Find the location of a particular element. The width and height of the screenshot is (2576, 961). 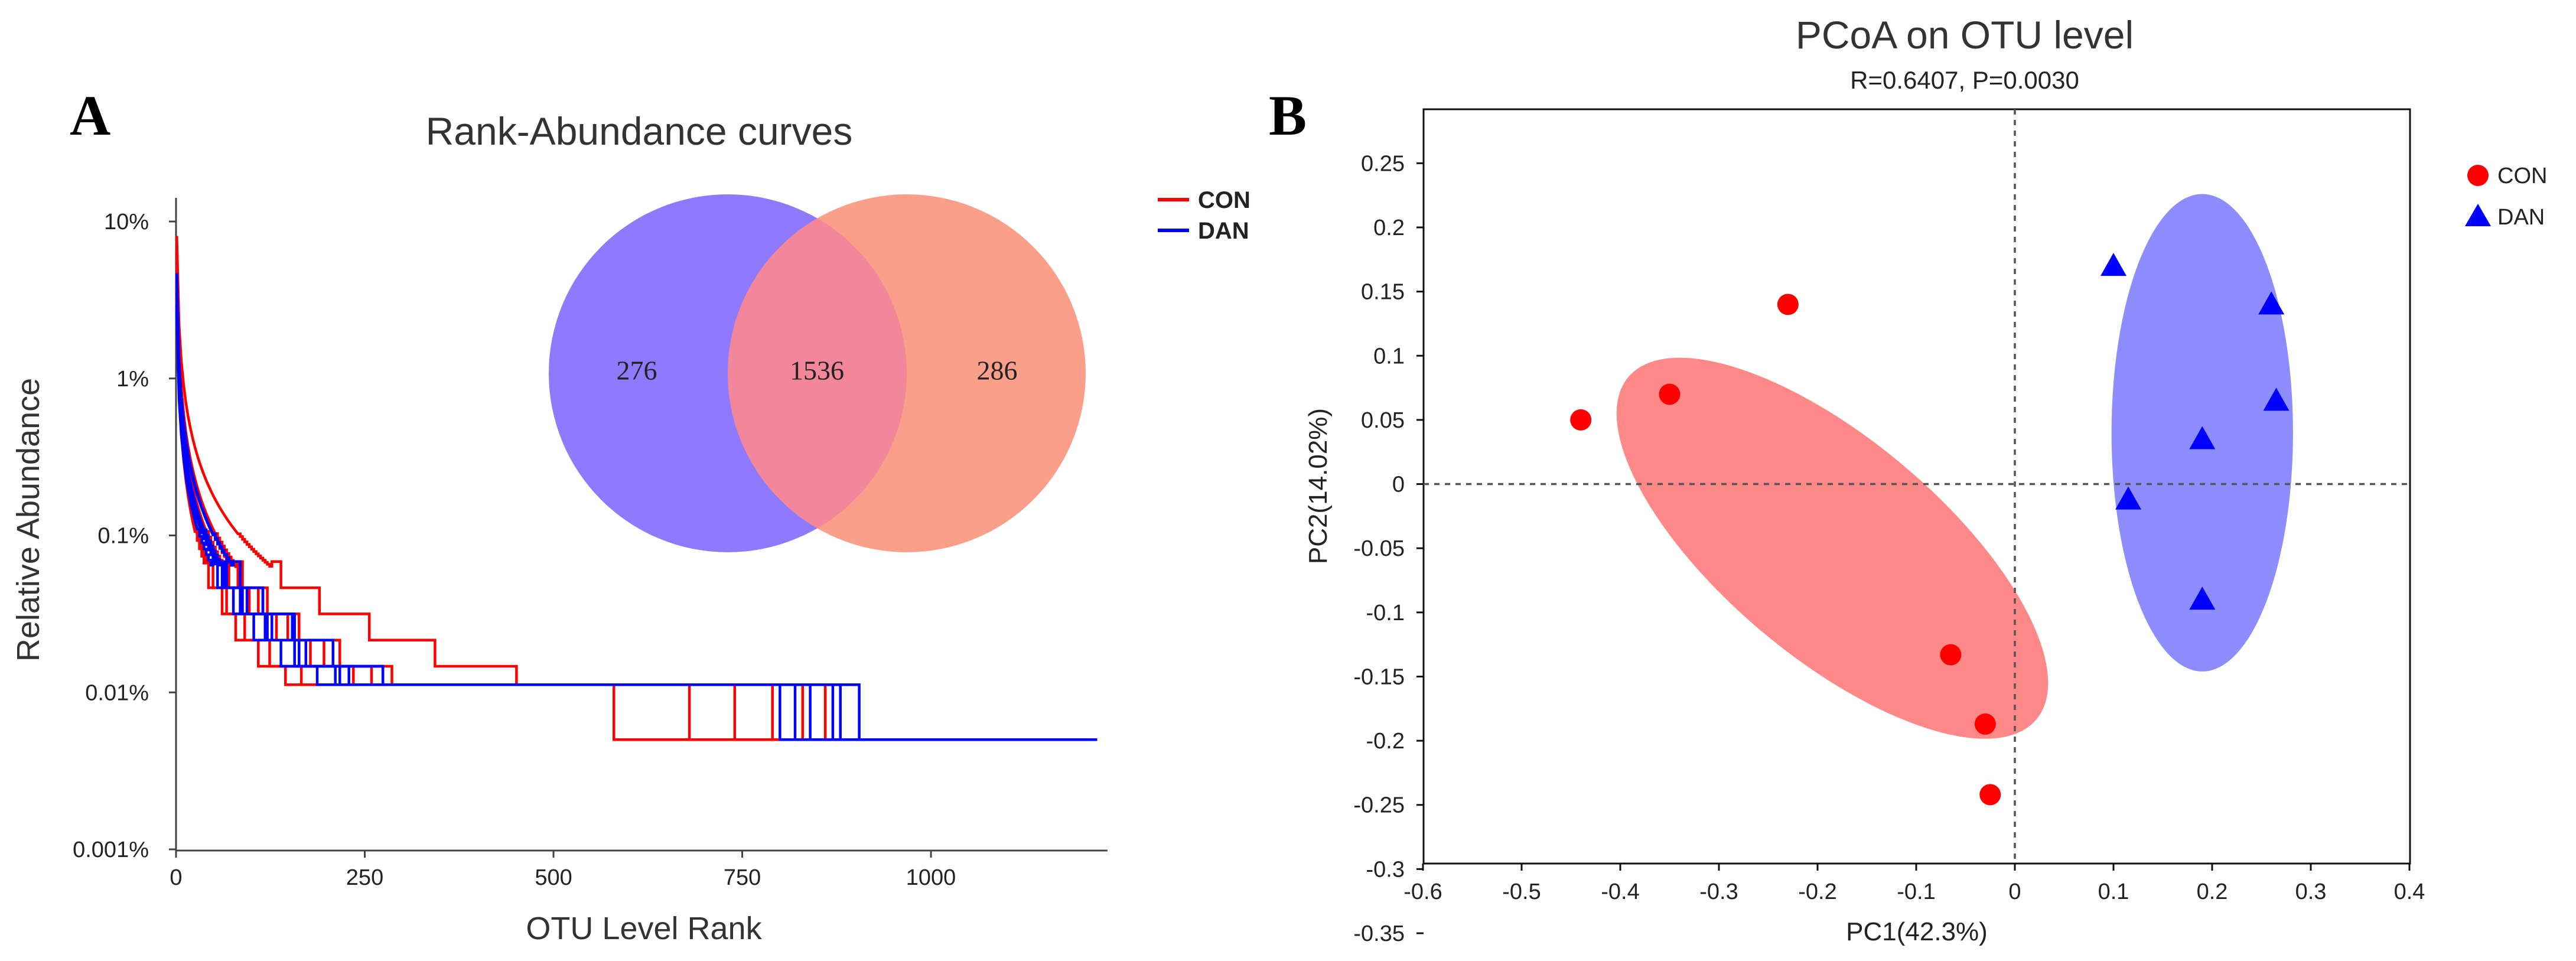

rank-y-tick-label: 10% is located at coordinates (127, 222).